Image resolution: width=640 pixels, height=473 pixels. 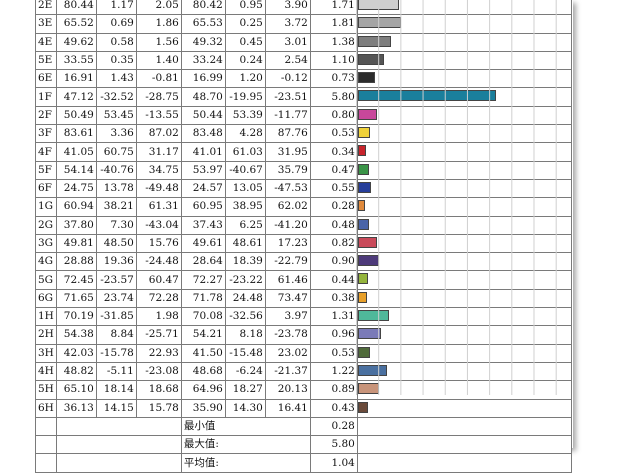 What do you see at coordinates (203, 60) in the screenshot?
I see `meas-l-cell: 33.24` at bounding box center [203, 60].